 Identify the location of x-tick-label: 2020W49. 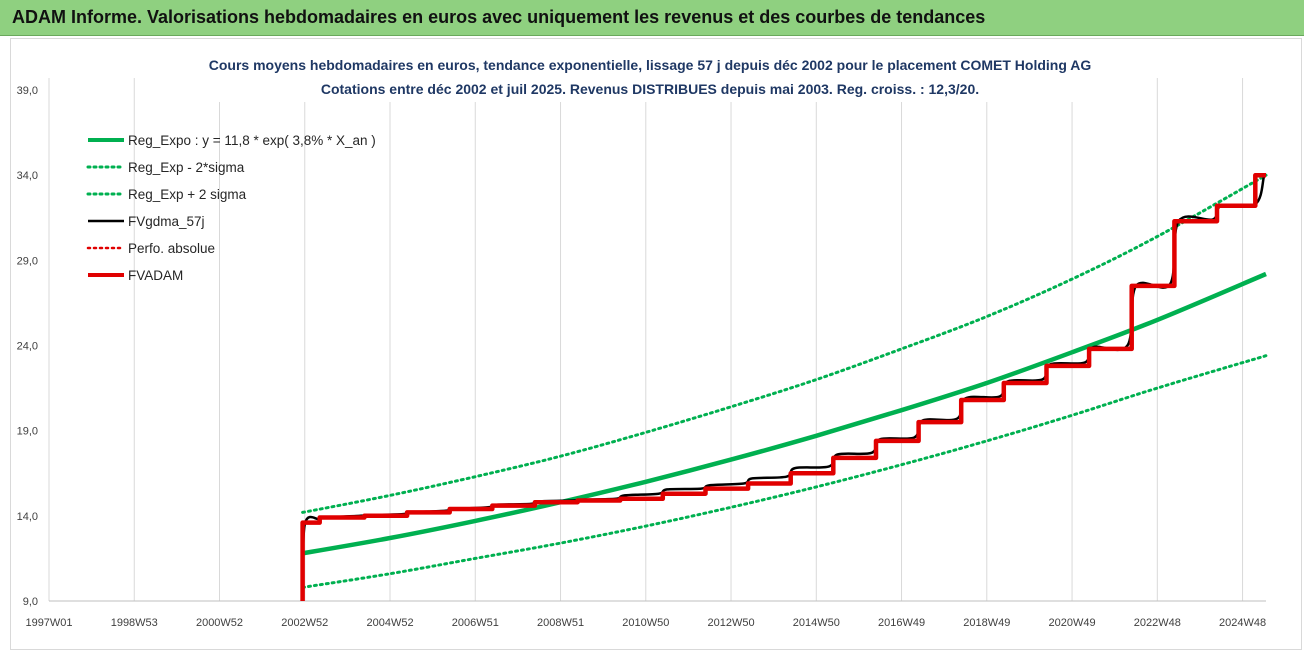
(1072, 623).